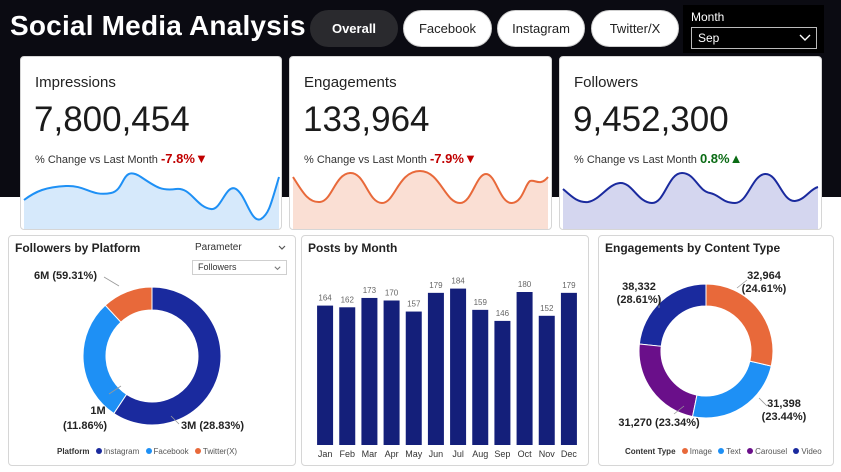 This screenshot has width=841, height=472. What do you see at coordinates (764, 289) in the screenshot?
I see `text-pct-label: (24.61%)` at bounding box center [764, 289].